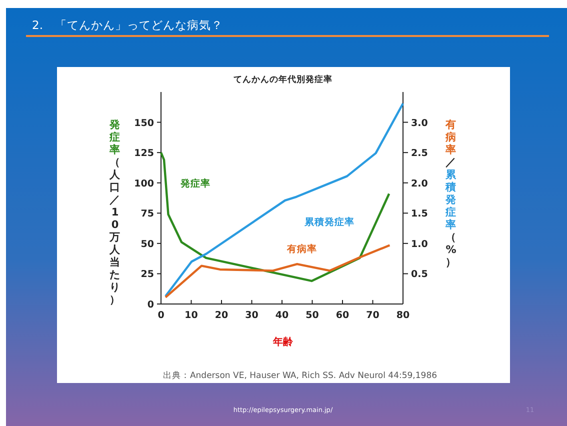 The height and width of the screenshot is (426, 567). I want to click on x-tick-label: 60, so click(343, 315).